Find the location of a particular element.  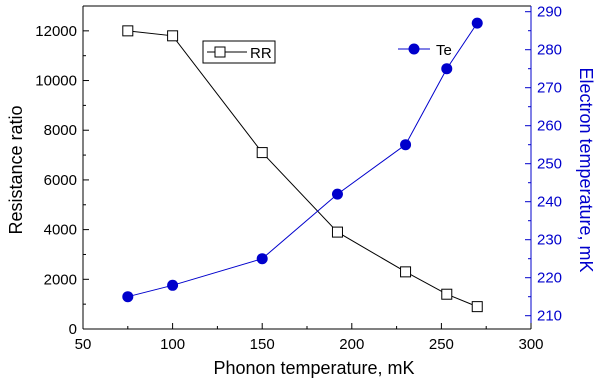

legend-rr-label: RR is located at coordinates (261, 53).